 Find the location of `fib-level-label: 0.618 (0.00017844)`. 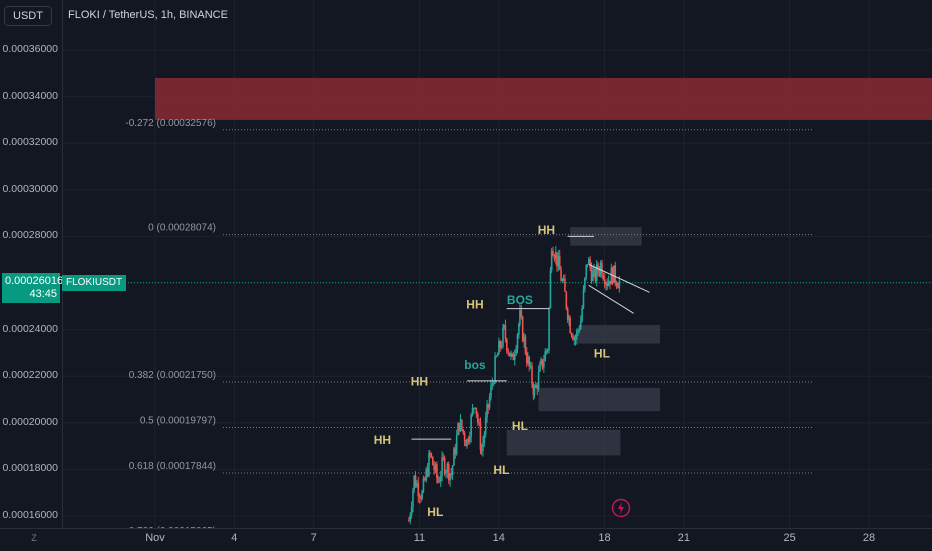

fib-level-label: 0.618 (0.00017844) is located at coordinates (172, 466).